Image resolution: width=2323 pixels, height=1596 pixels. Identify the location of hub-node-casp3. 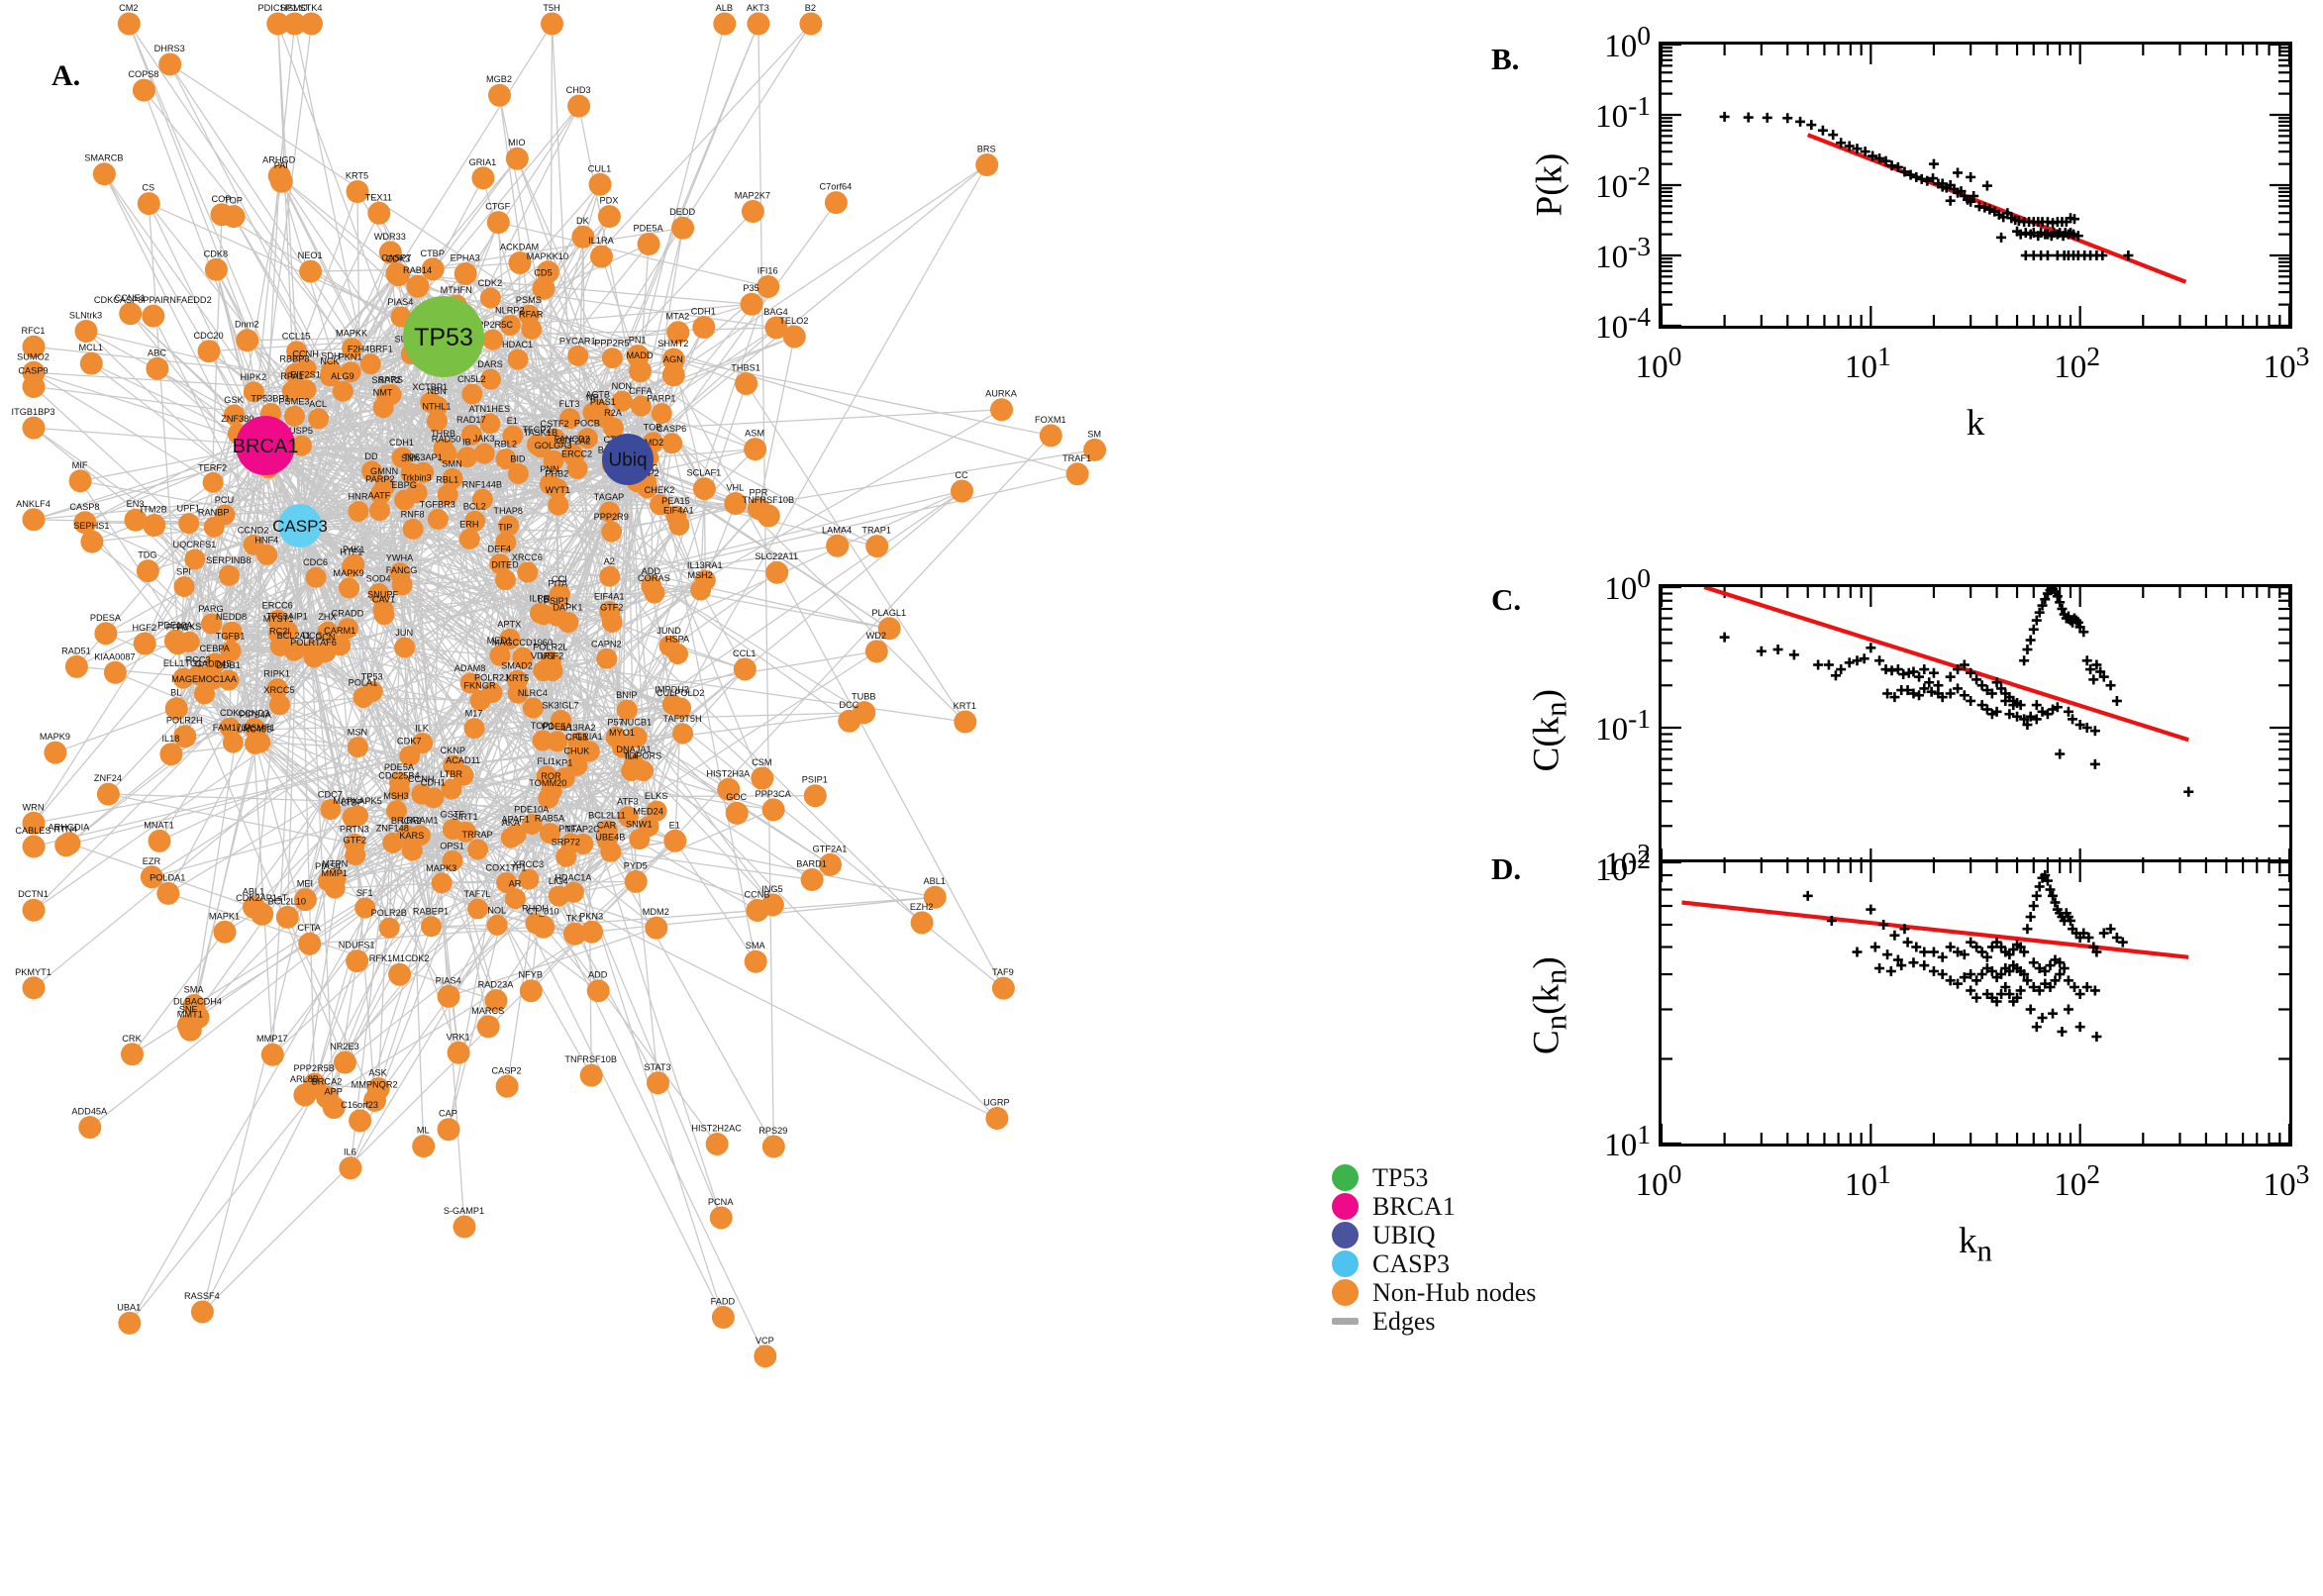
(300, 526).